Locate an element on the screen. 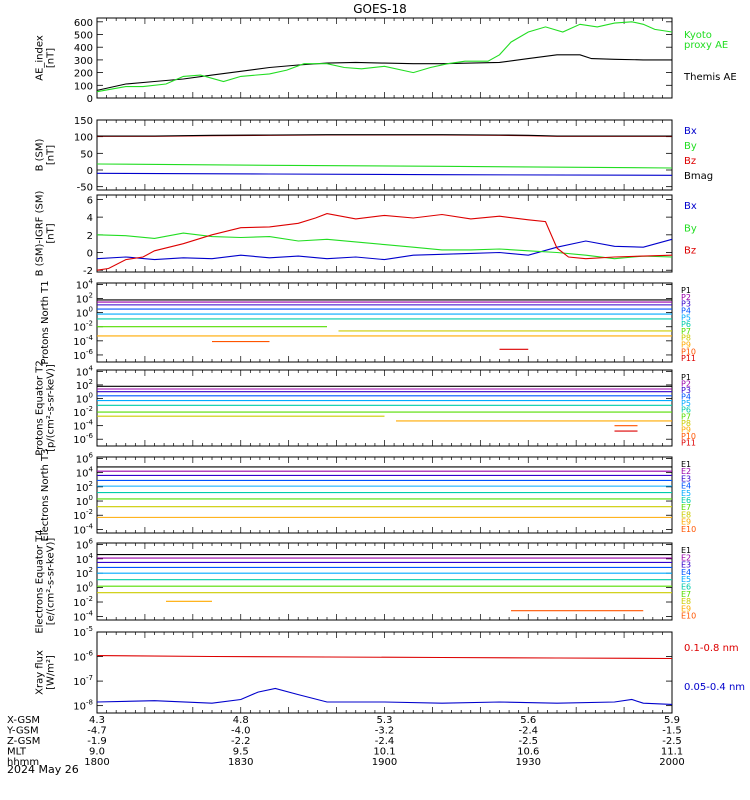 This screenshot has width=750, height=800. legend-entry: 0.05-0.4 nm is located at coordinates (714, 687).